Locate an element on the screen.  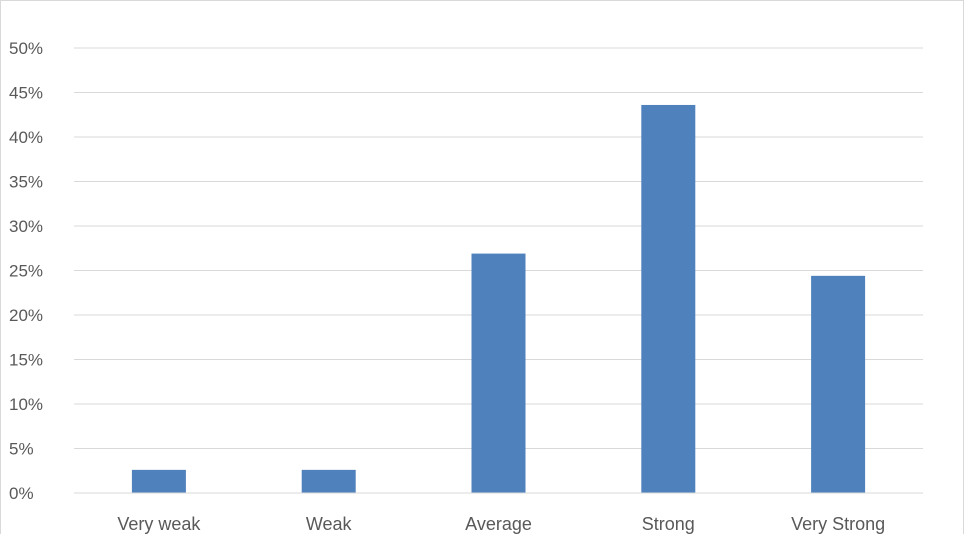
bar-strong is located at coordinates (668, 299).